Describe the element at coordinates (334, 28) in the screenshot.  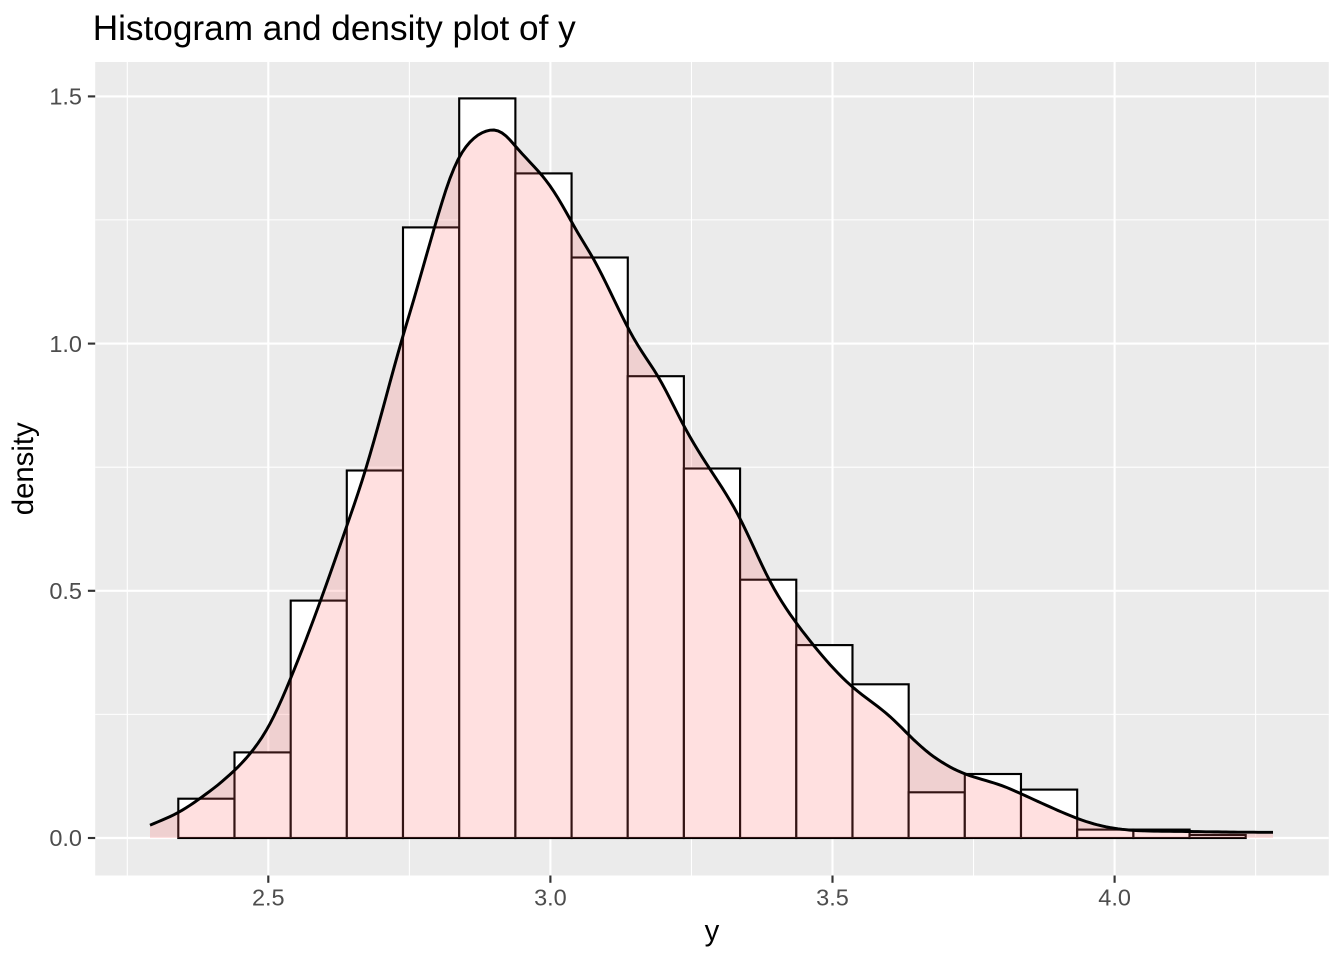
I see `svg-text:Histogram and density plot of: Histogram and density plot of y` at that location.